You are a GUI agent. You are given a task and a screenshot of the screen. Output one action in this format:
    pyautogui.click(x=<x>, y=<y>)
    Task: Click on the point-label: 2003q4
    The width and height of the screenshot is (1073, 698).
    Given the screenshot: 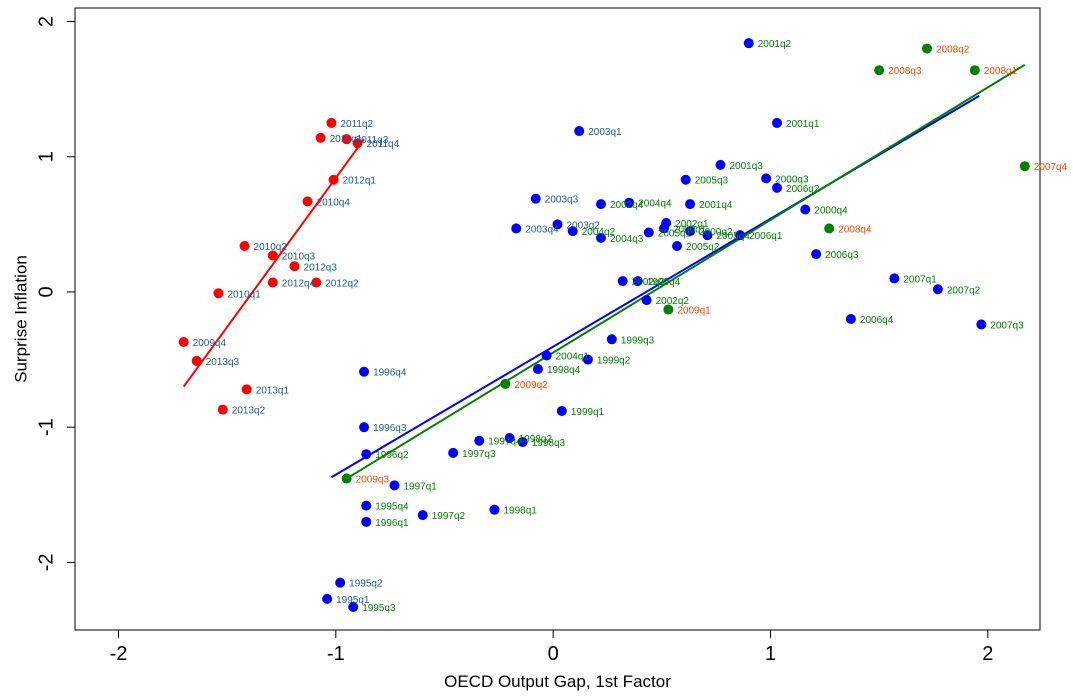 What is the action you would take?
    pyautogui.click(x=542, y=229)
    